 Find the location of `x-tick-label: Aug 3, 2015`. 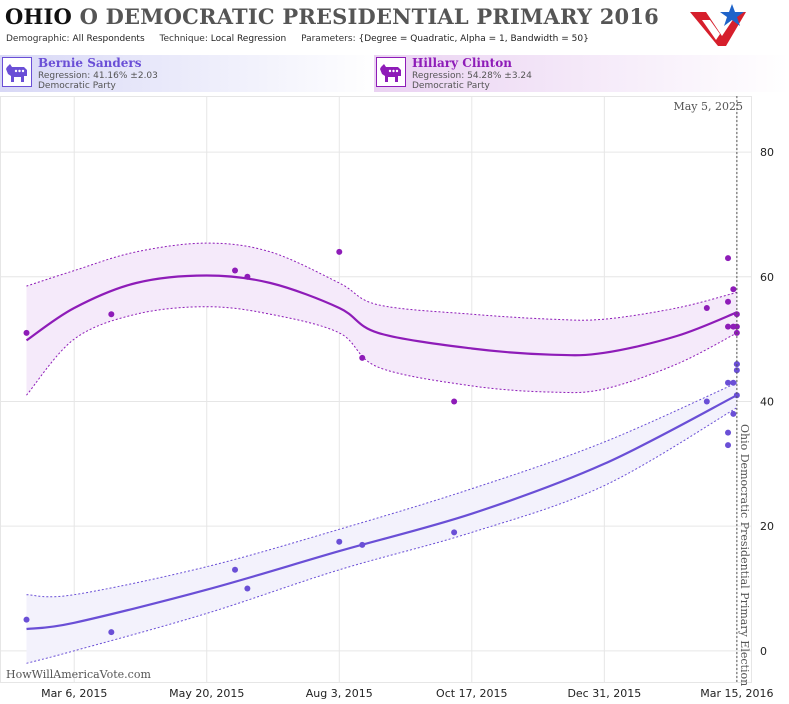

x-tick-label: Aug 3, 2015 is located at coordinates (339, 693).